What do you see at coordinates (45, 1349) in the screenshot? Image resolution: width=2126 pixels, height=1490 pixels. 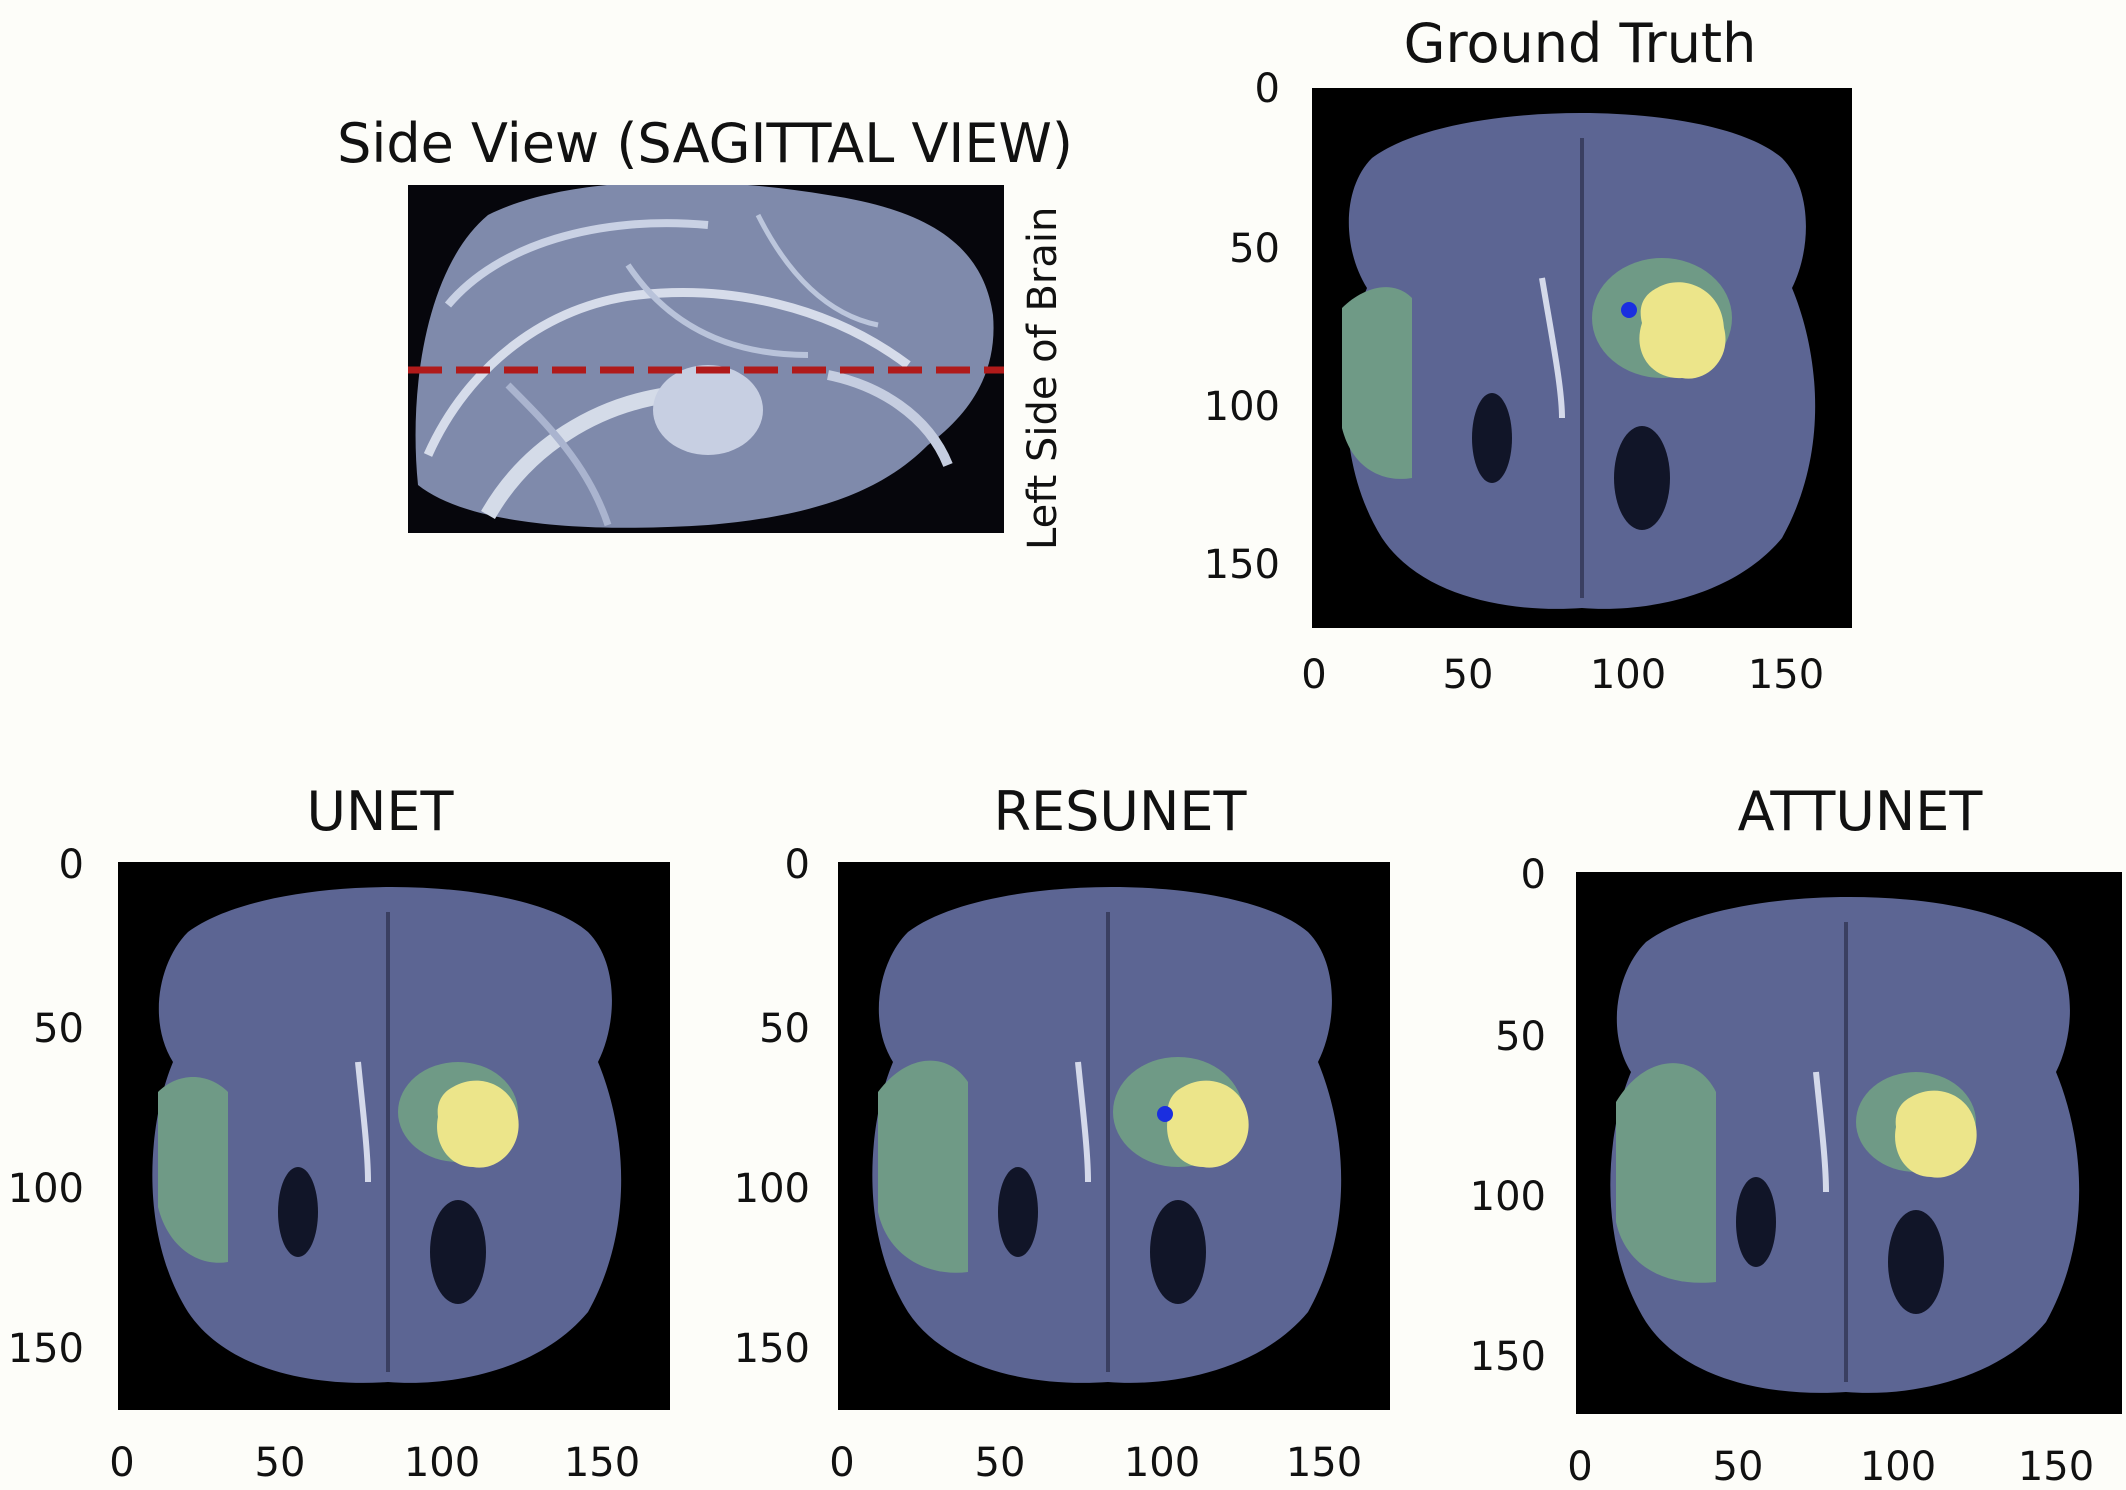 I see `unet-ytick-150: 150` at bounding box center [45, 1349].